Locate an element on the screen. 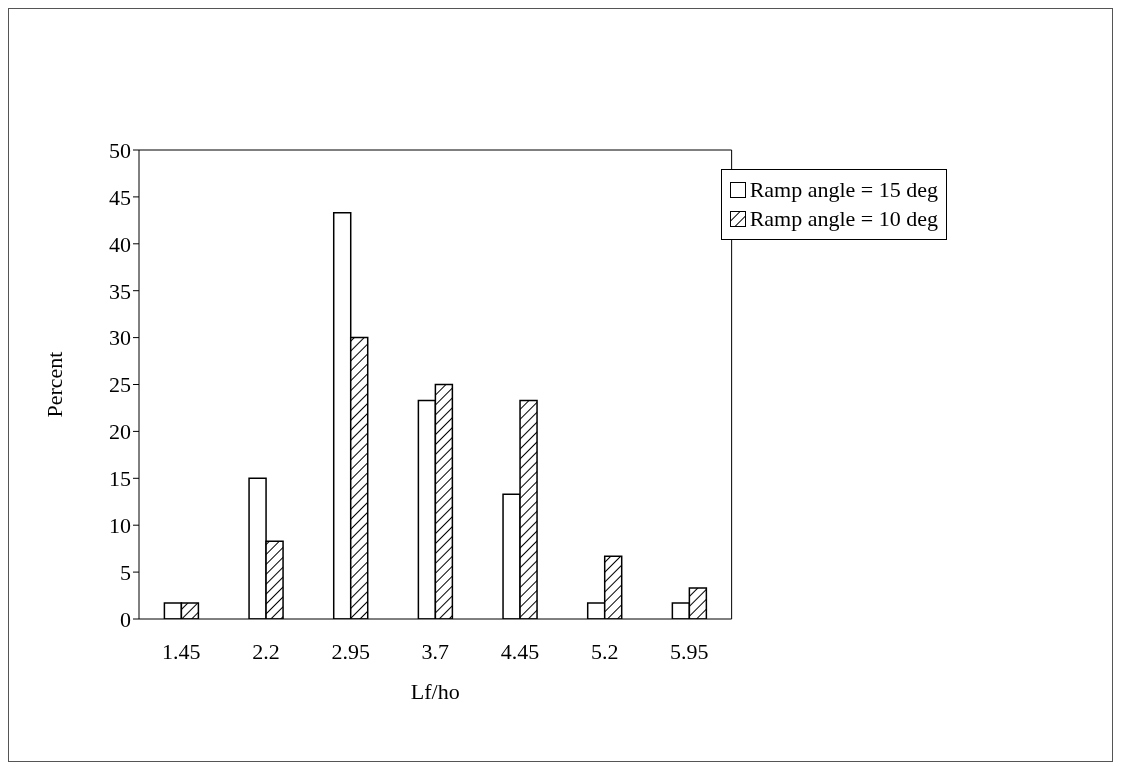 Image resolution: width=1123 pixels, height=772 pixels. x-tick-label: 5.95 is located at coordinates (689, 651).